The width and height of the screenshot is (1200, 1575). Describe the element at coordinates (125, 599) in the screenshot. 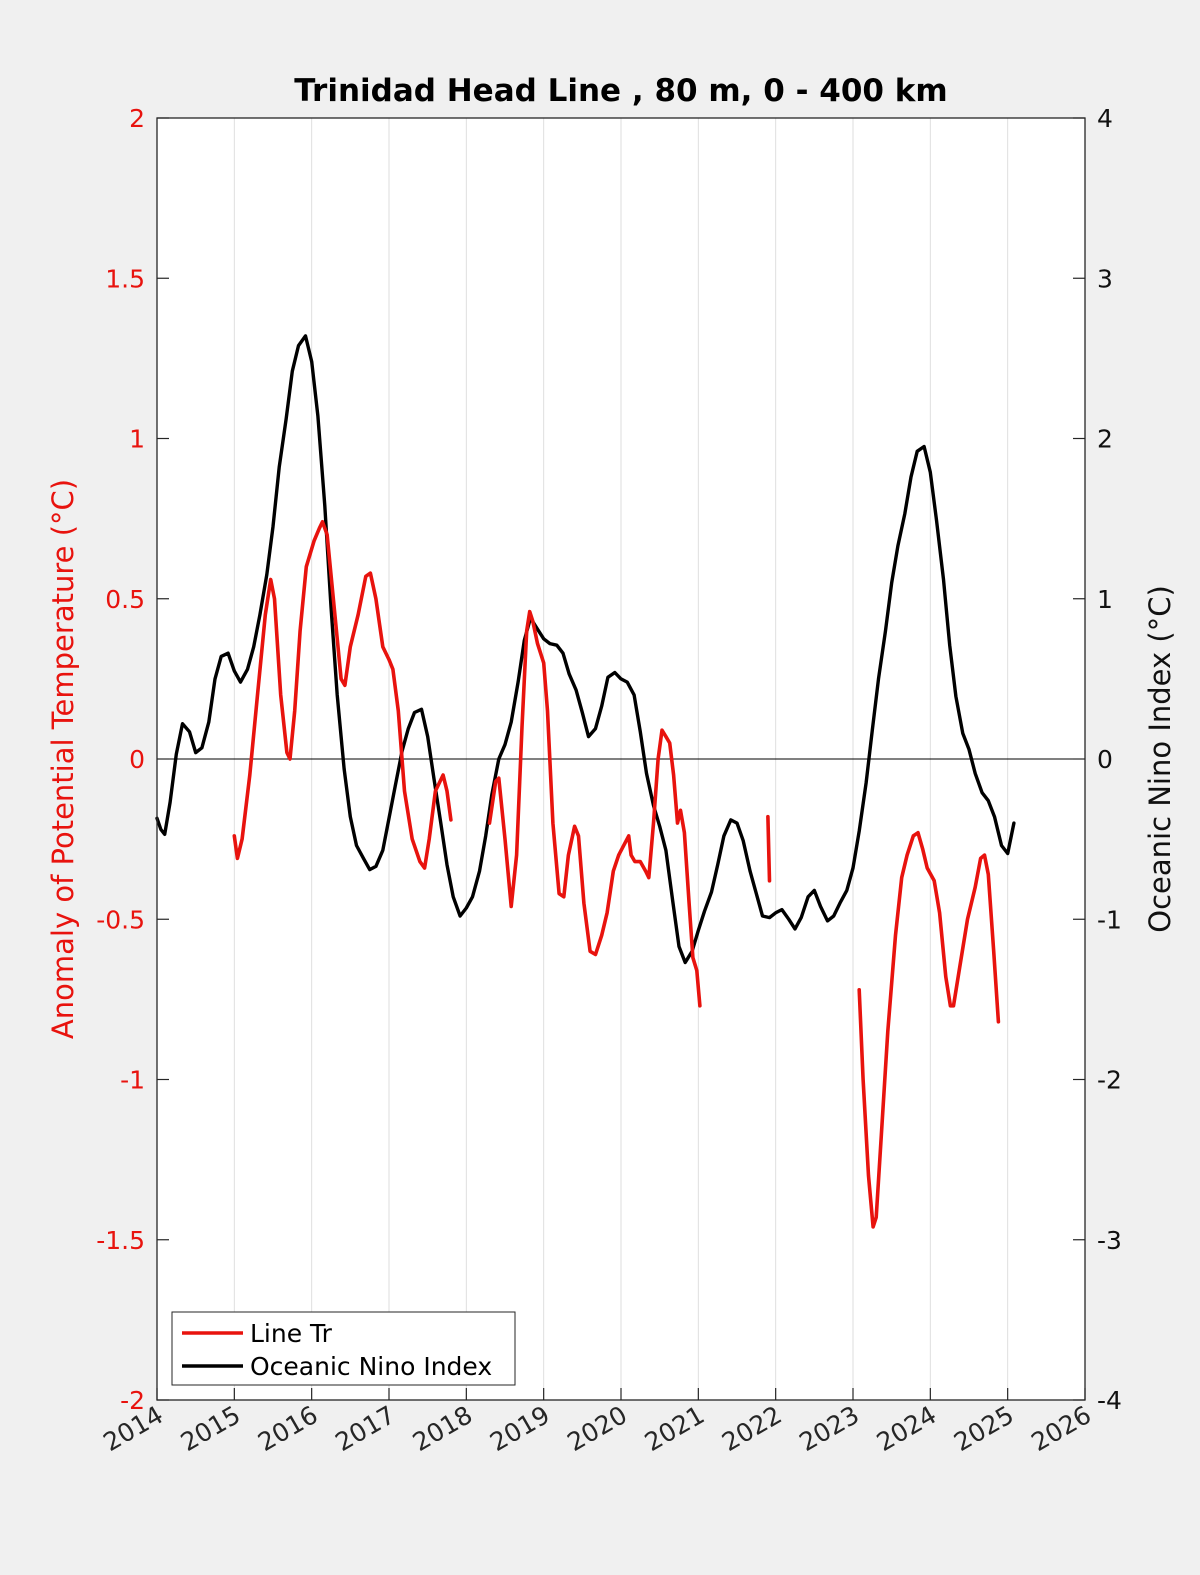

I see `y-left-tick-label: 0.5` at that location.